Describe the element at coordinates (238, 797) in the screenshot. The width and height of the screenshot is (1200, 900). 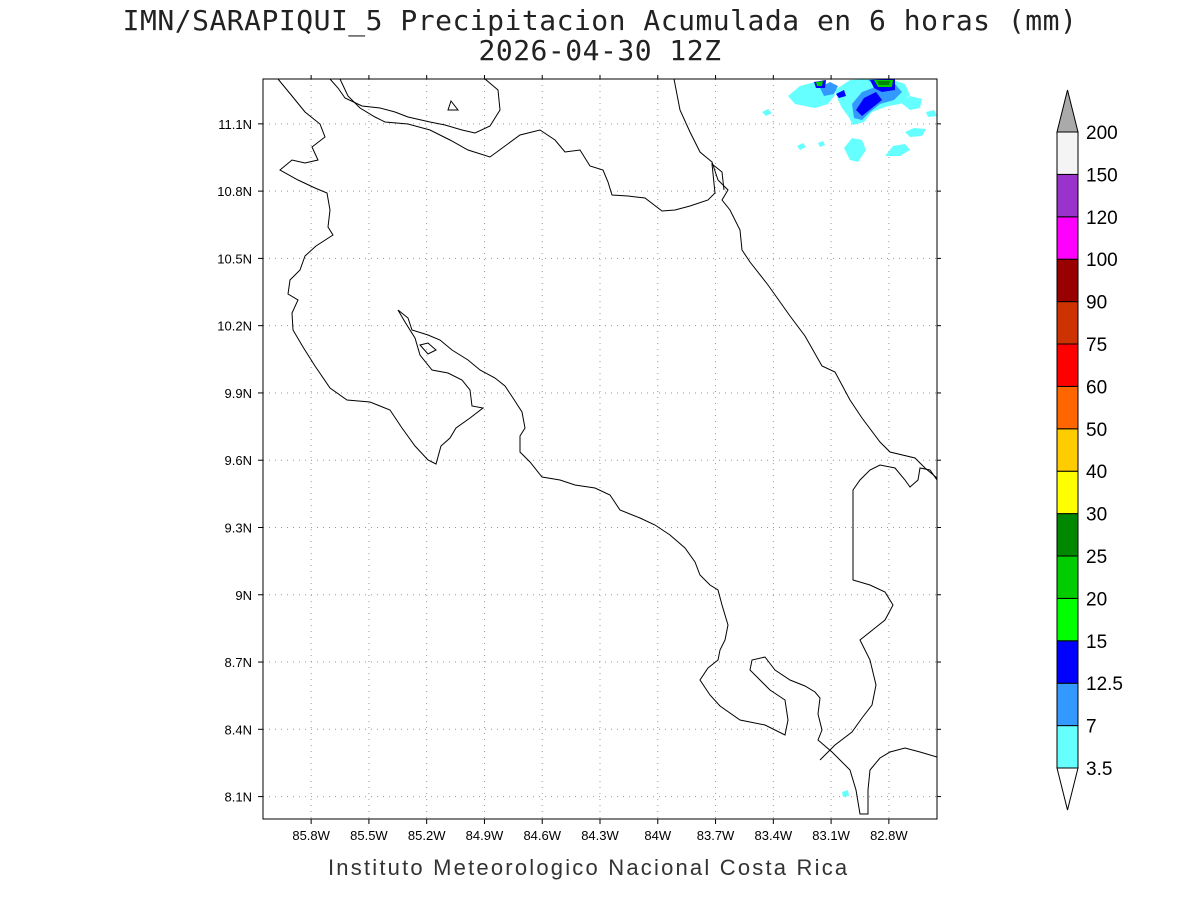
I see `y-tick-label: 8.1N` at that location.